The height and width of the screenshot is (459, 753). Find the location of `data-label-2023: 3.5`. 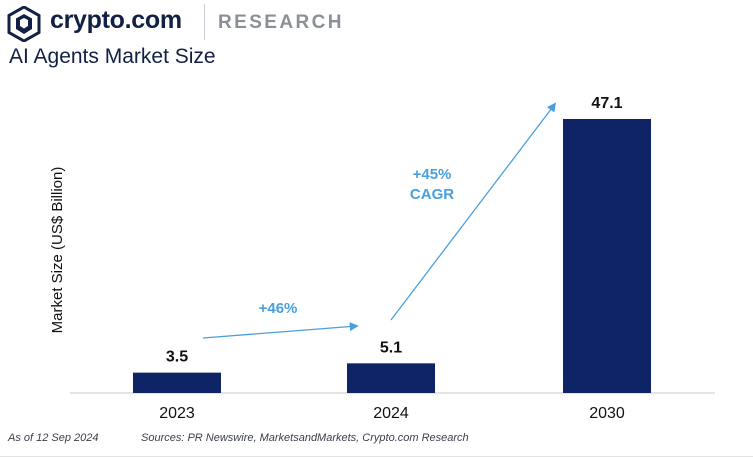

data-label-2023: 3.5 is located at coordinates (177, 357).